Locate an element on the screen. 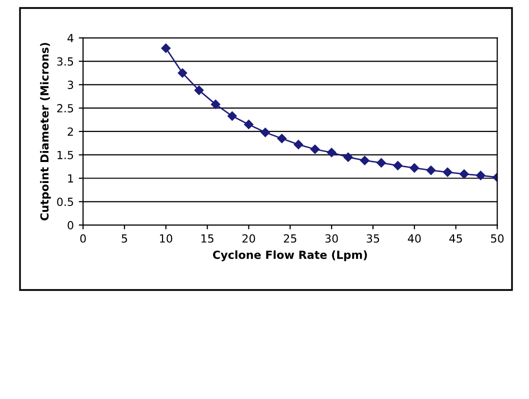 This screenshot has height=399, width=529. x-tick-label: 50 is located at coordinates (497, 238).